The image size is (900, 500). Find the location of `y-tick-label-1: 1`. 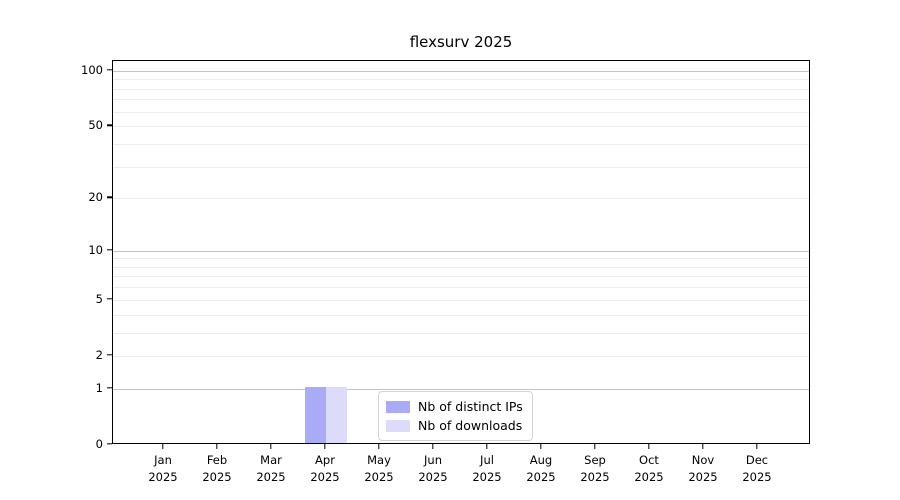

y-tick-label-1: 1 is located at coordinates (99, 387).